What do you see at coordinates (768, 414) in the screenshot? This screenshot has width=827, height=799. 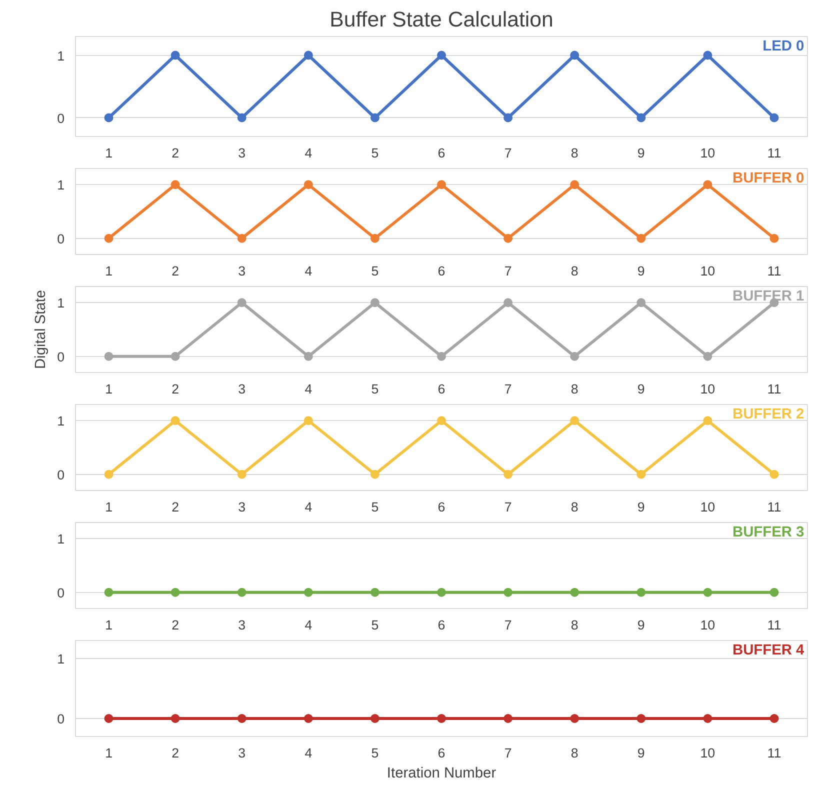 I see `series-label: BUFFER 2` at bounding box center [768, 414].